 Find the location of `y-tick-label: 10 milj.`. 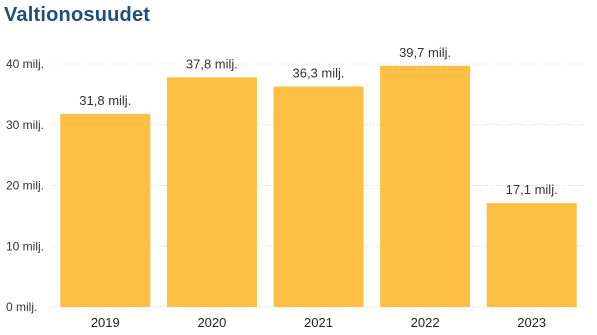

y-tick-label: 10 milj. is located at coordinates (25, 246).